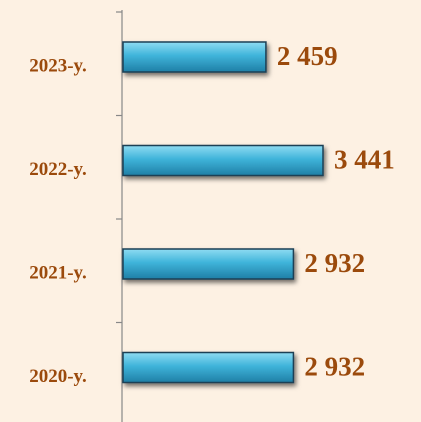  What do you see at coordinates (58, 65) in the screenshot?
I see `category-label: 2023-y.` at bounding box center [58, 65].